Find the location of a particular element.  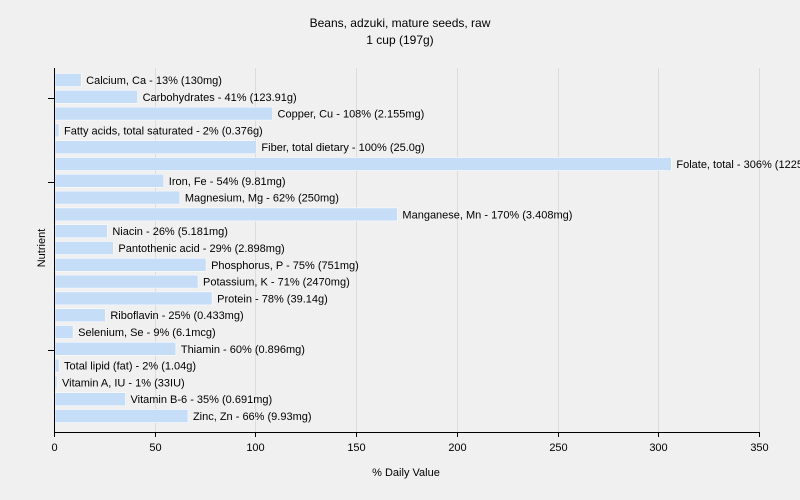

bar-label: Riboflavin - 25% (0.433mg) is located at coordinates (176, 316).